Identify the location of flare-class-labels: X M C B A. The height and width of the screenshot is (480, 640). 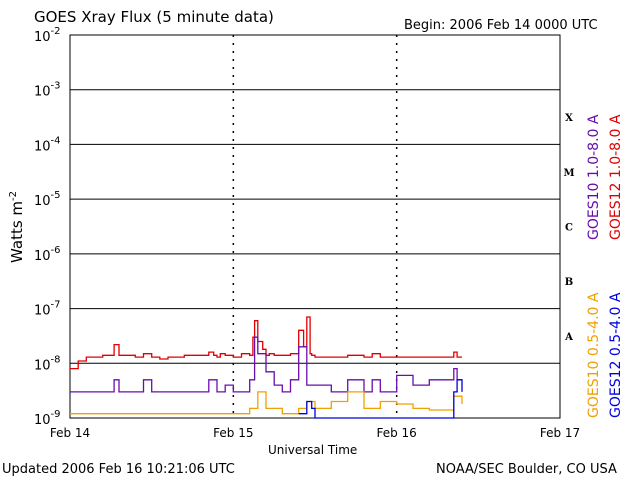
(568, 228).